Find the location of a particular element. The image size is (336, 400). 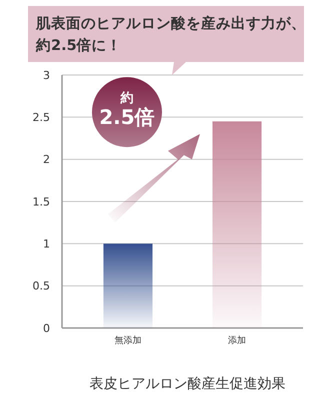

y-tick-label: 3 is located at coordinates (46, 75).